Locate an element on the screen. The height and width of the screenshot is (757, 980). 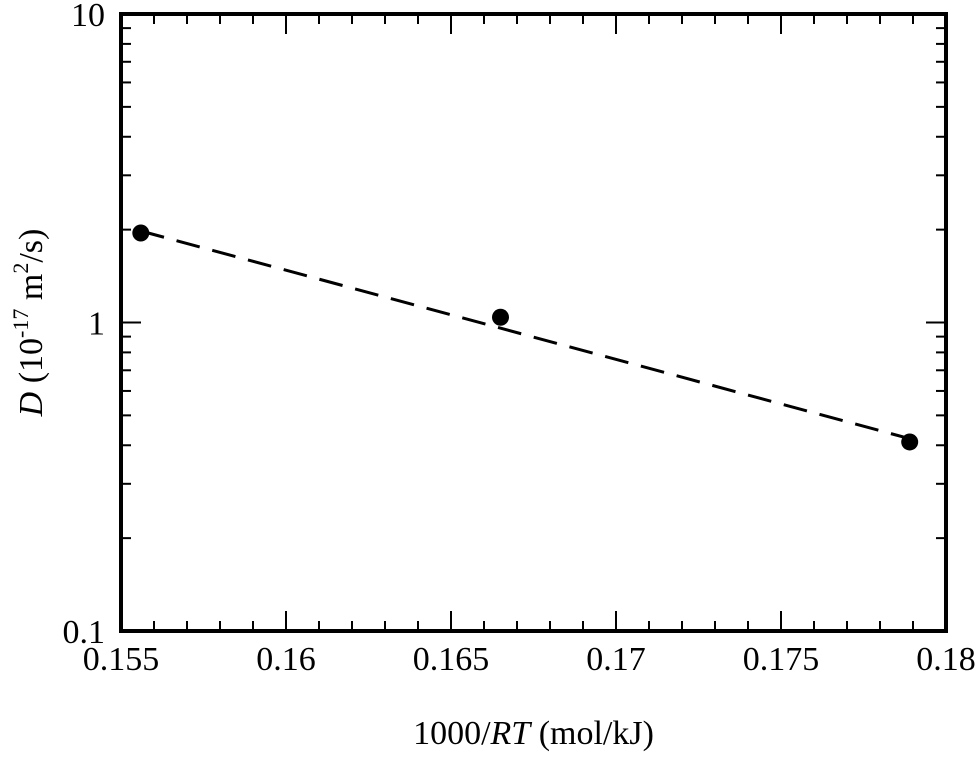
x-tick-label: 0.175 is located at coordinates (781, 659).